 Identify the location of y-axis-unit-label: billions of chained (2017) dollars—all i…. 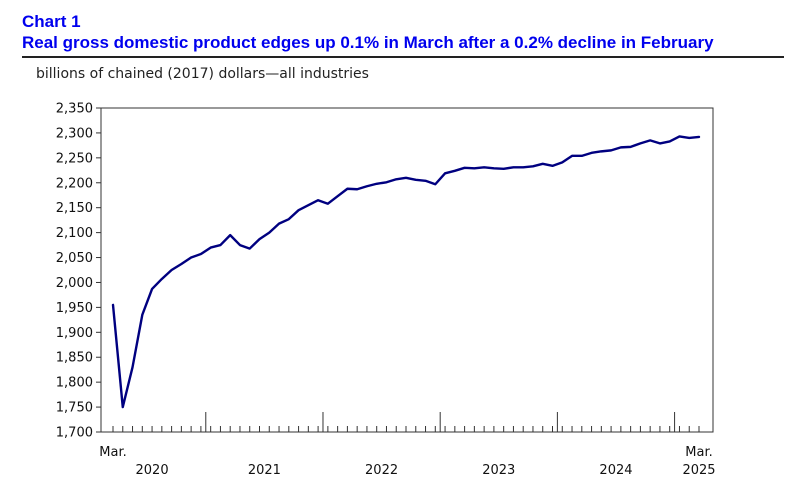
(202, 74).